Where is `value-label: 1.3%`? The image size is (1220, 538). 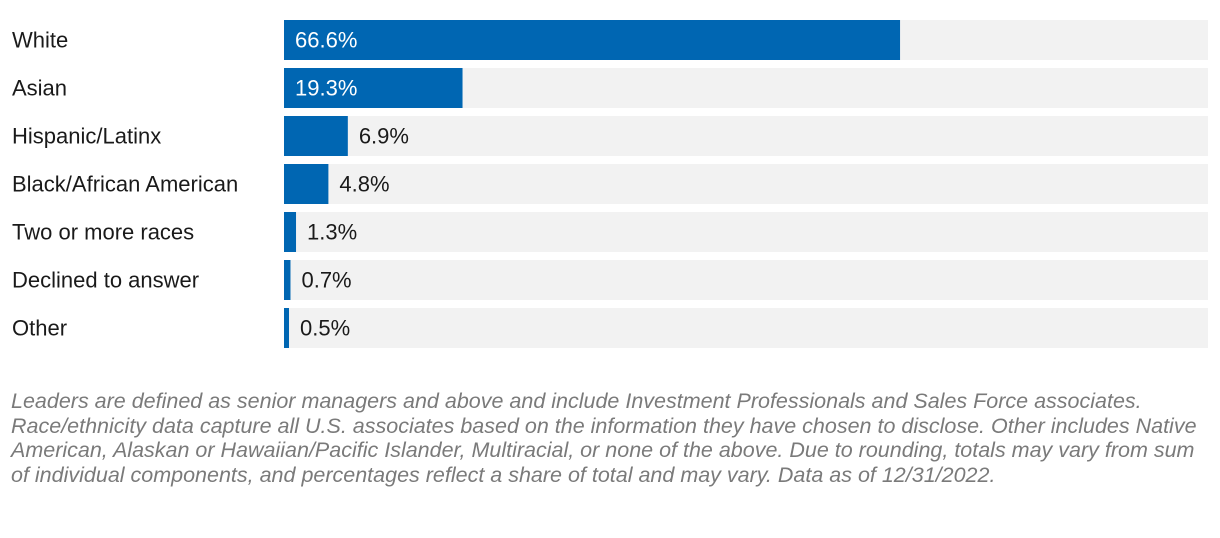
value-label: 1.3% is located at coordinates (332, 232).